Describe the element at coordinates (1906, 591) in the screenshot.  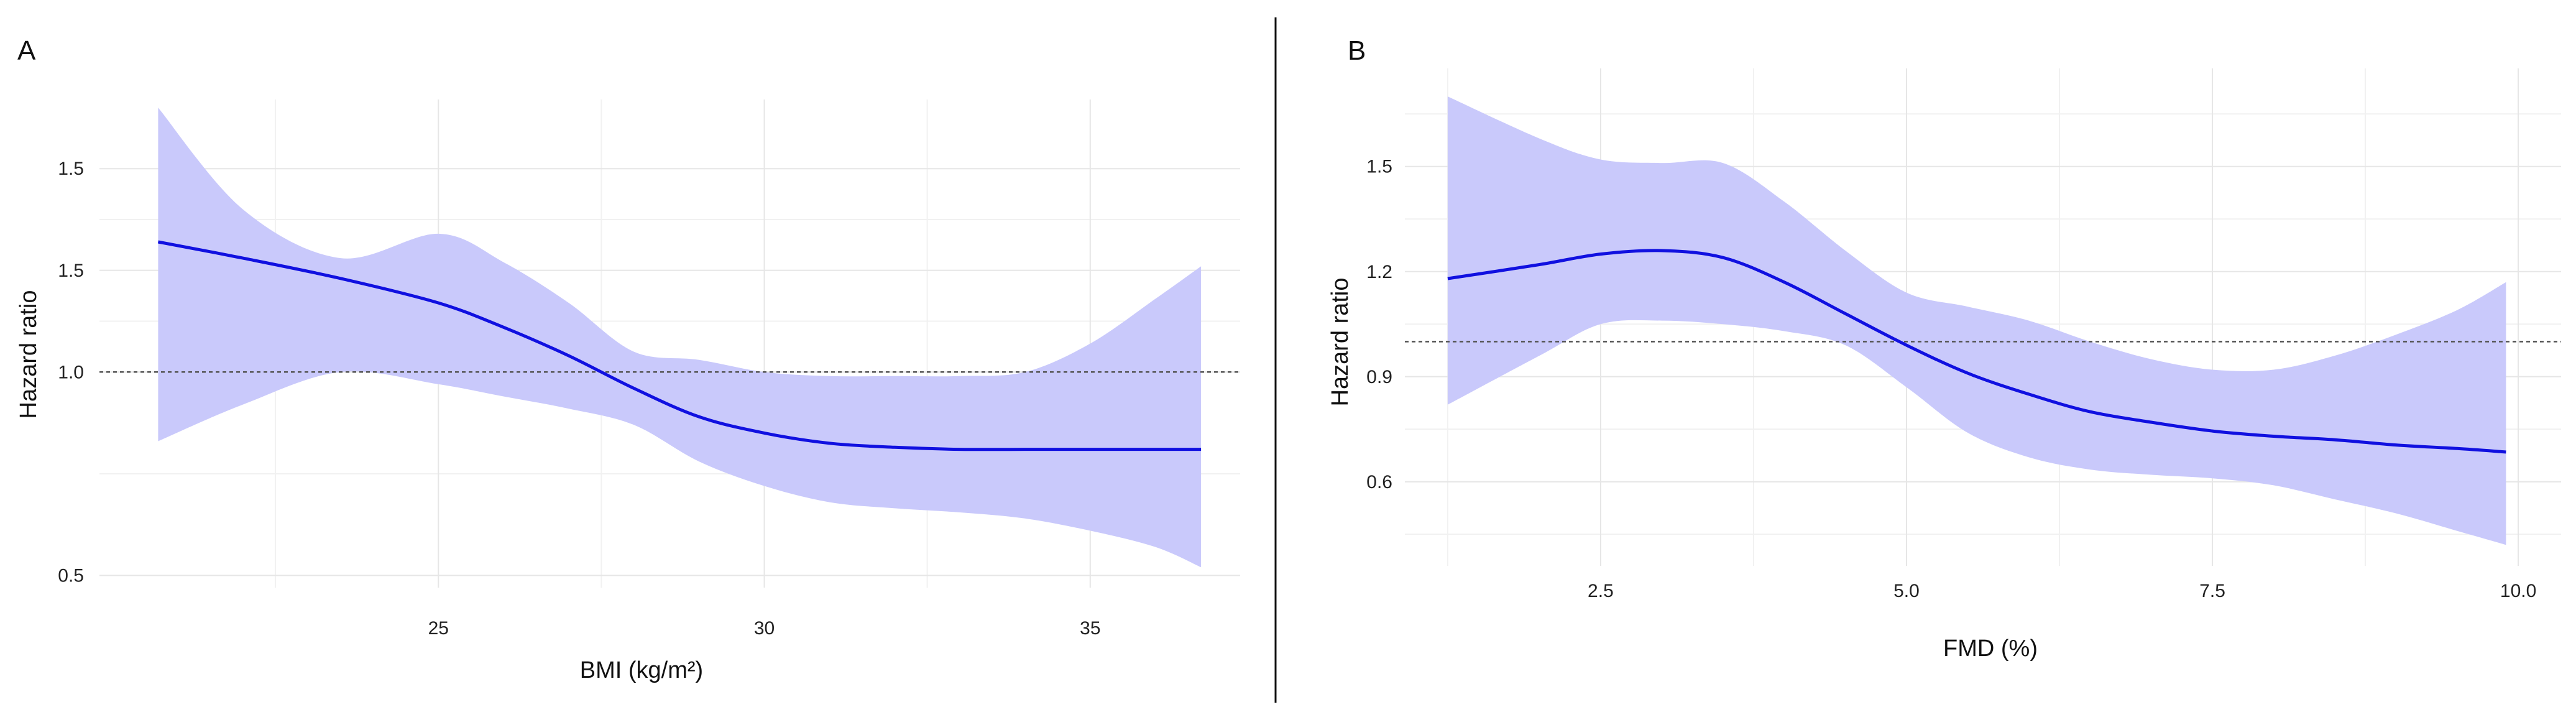
I see `x-tick-label: 5.0` at that location.